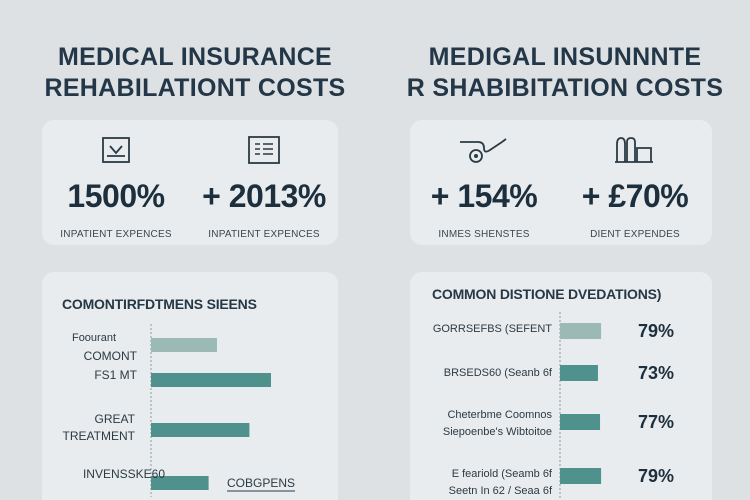 This screenshot has width=750, height=500. Describe the element at coordinates (635, 234) in the screenshot. I see `right-stat-2-label: DIENT EXPENDES` at that location.